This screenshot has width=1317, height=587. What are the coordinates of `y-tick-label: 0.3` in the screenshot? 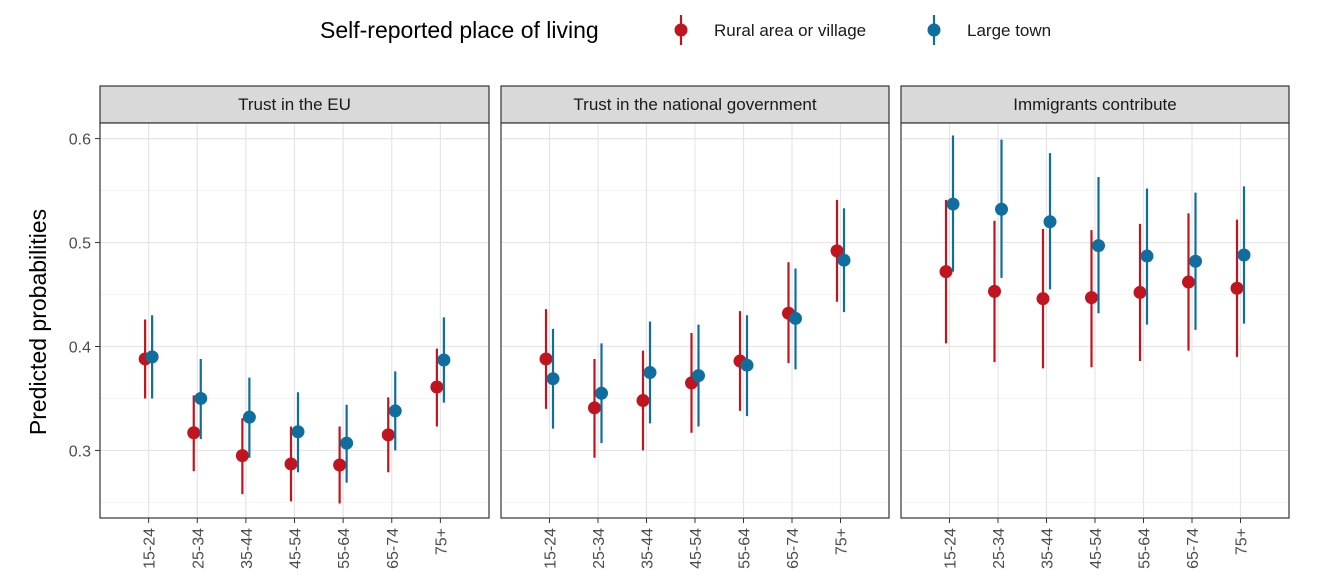 It's located at (80, 451).